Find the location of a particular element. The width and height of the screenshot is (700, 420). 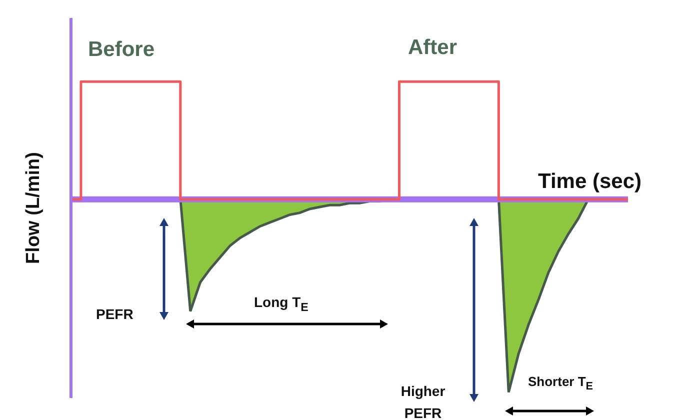

annotation: PEFR is located at coordinates (115, 314).